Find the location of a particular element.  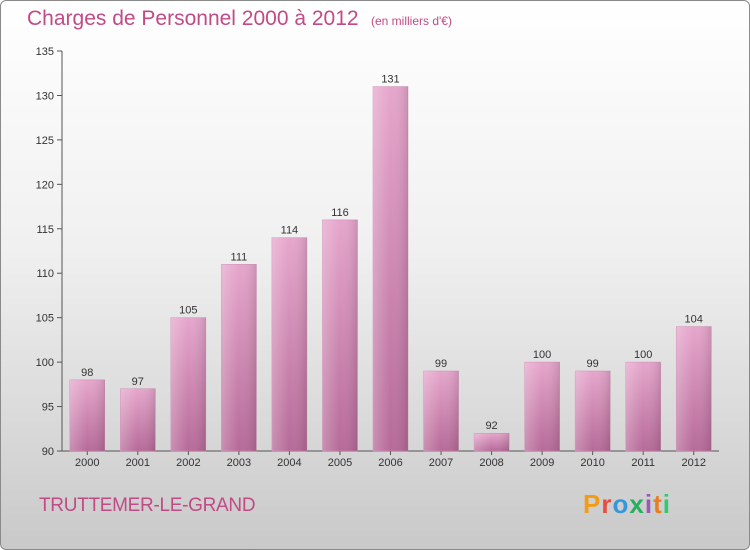

x-tick-label-2003: 2003 is located at coordinates (239, 463).